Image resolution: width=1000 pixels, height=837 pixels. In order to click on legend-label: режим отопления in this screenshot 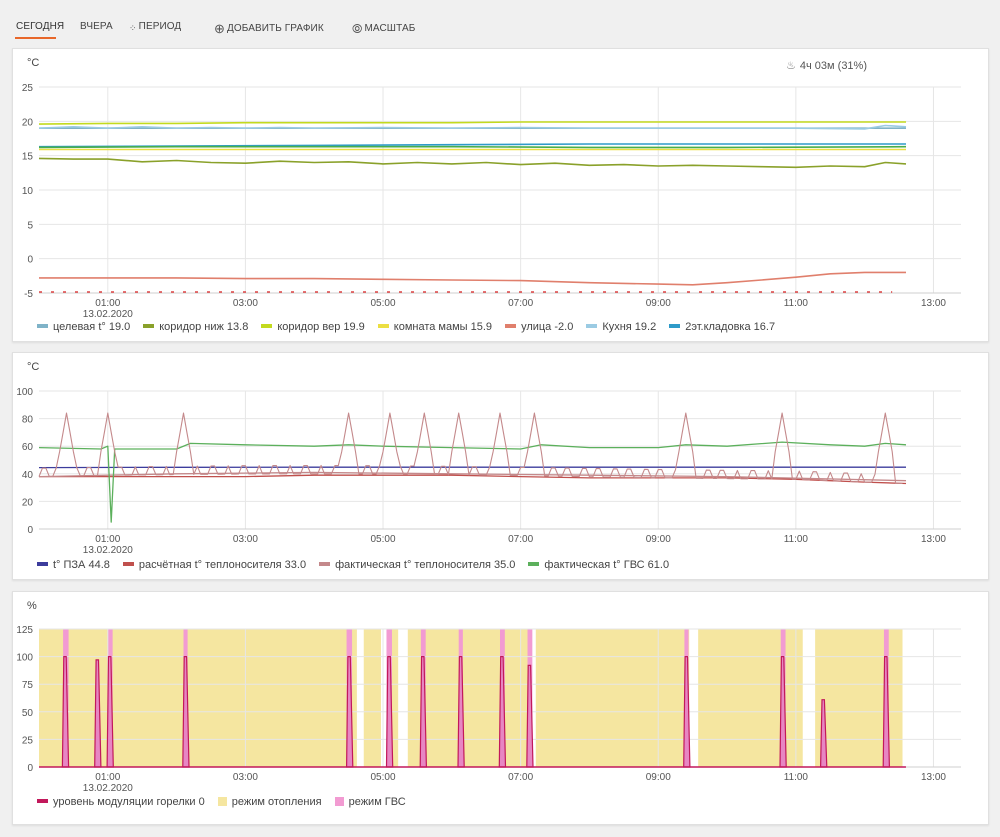, I will do `click(276, 802)`.